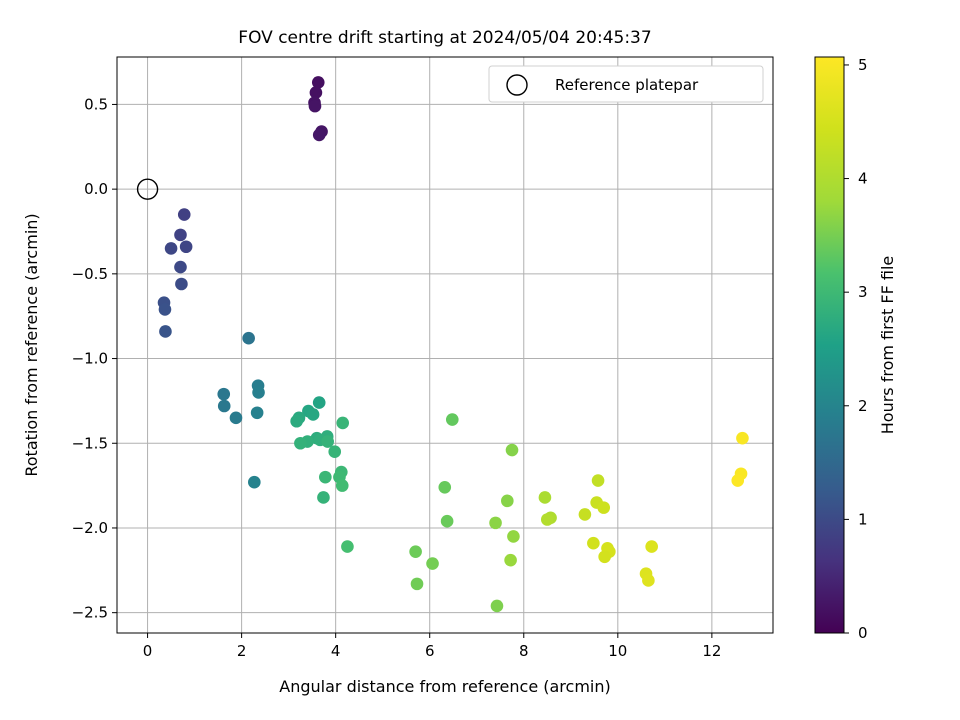  Describe the element at coordinates (148, 651) in the screenshot. I see `x-tick-label: 0` at that location.